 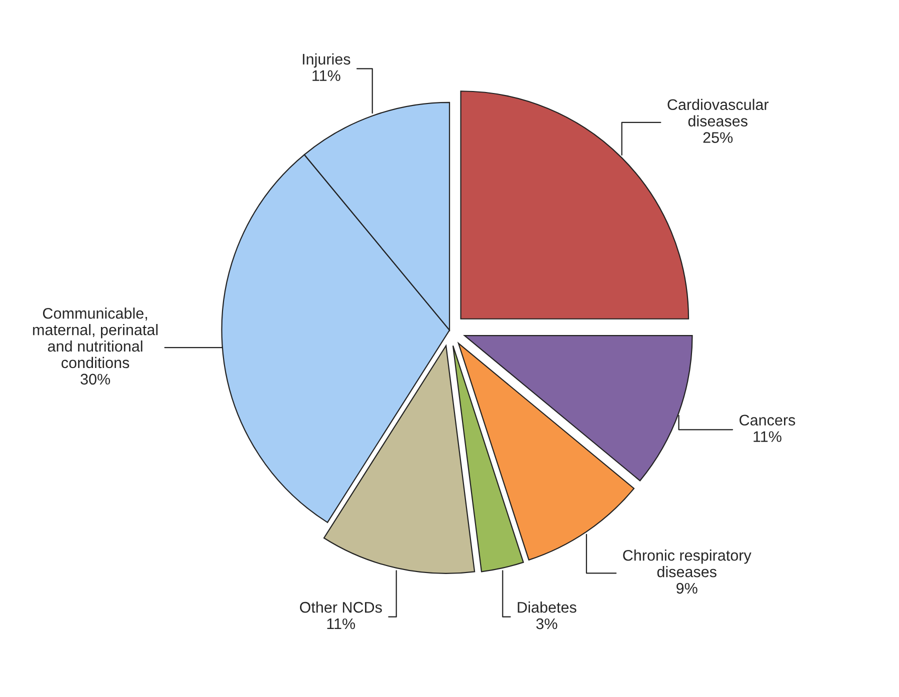 What do you see at coordinates (768, 420) in the screenshot?
I see `slice-label: Cancers` at bounding box center [768, 420].